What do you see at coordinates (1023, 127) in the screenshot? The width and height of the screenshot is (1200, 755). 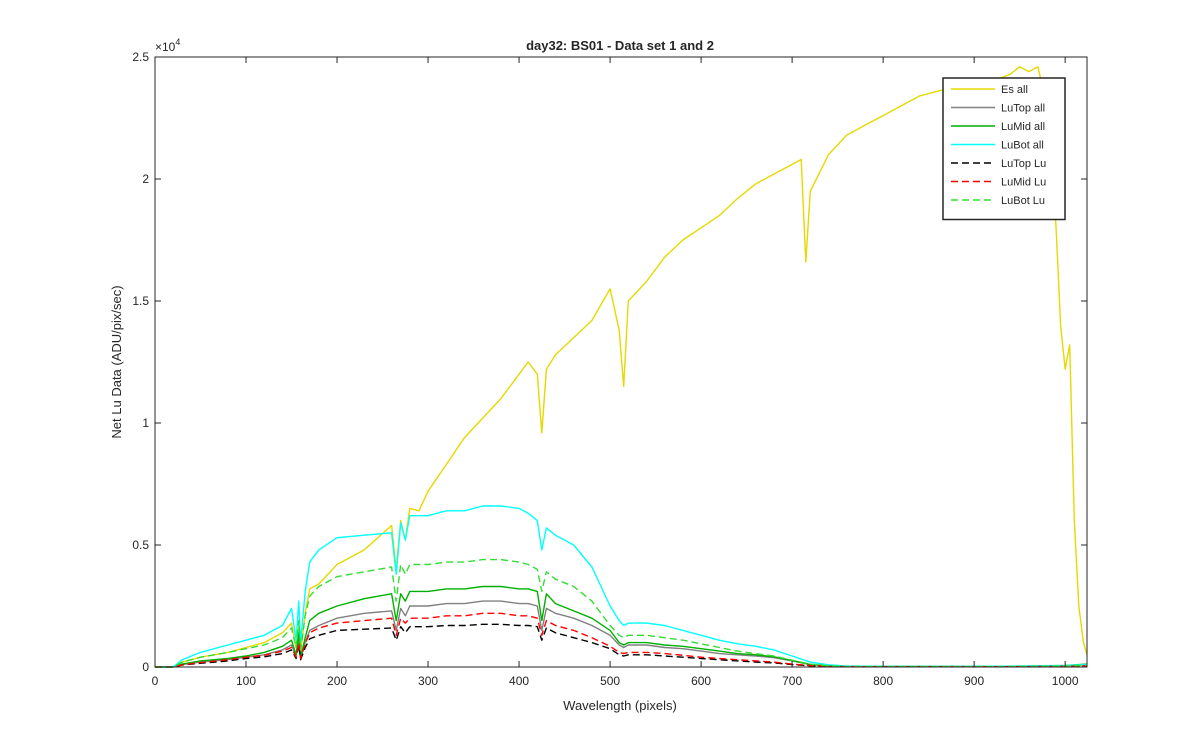 I see `legend-label-2: LuMid all` at bounding box center [1023, 127].